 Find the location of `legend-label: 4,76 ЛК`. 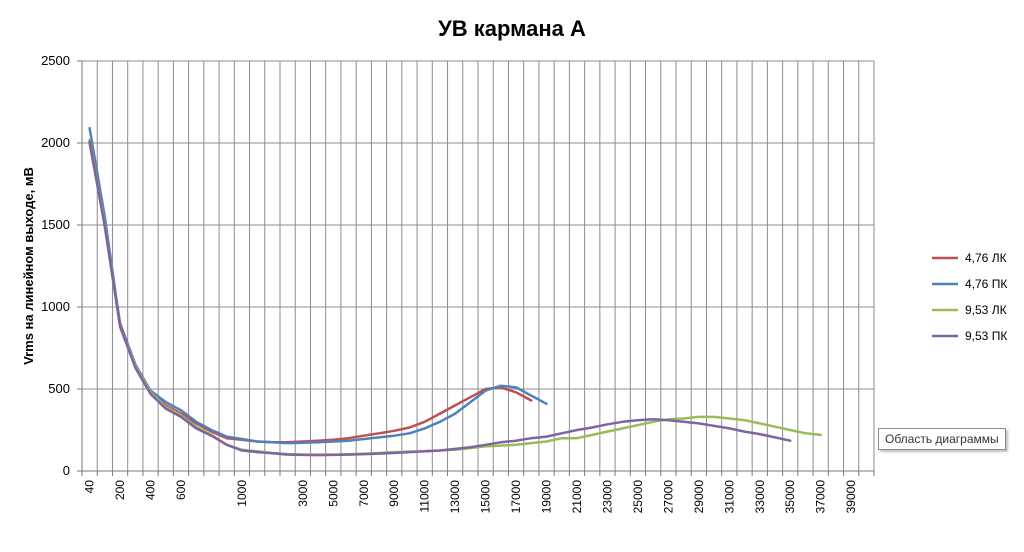

legend-label: 4,76 ЛК is located at coordinates (986, 258).